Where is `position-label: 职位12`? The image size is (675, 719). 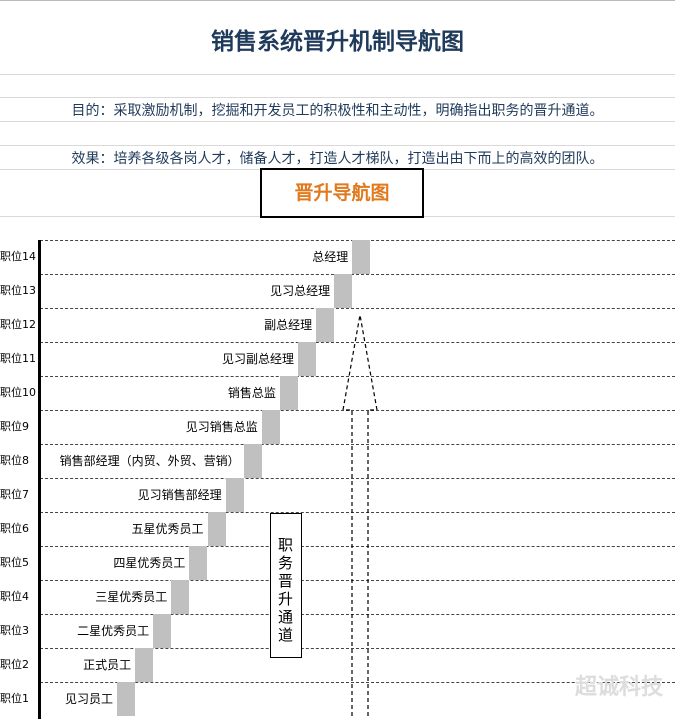 position-label: 职位12 is located at coordinates (18, 324).